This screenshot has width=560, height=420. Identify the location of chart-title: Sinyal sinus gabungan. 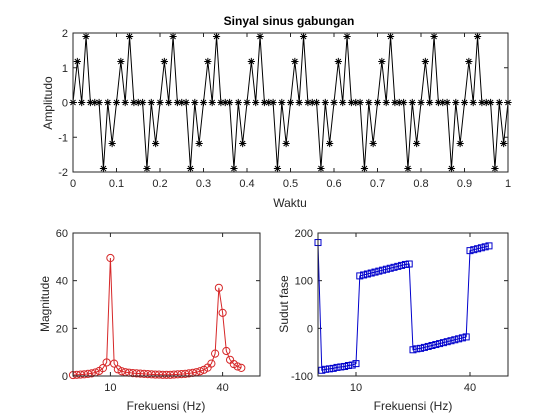
(289, 21).